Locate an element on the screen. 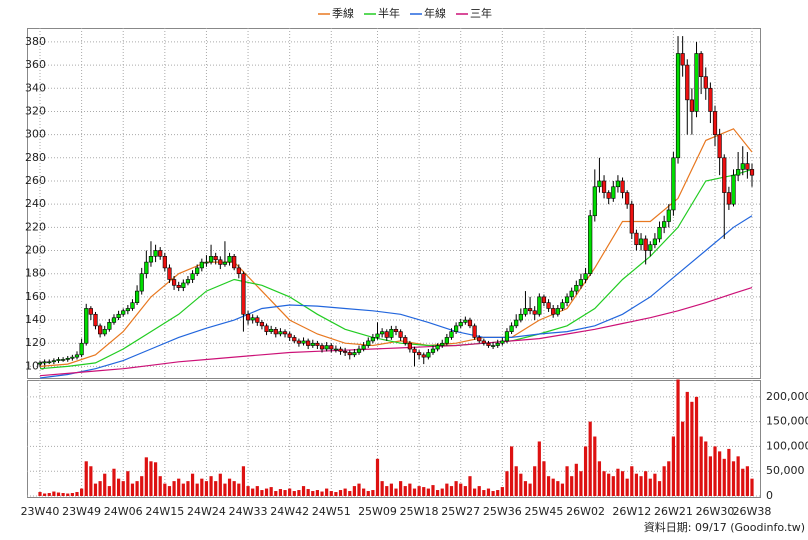 Image resolution: width=808 pixels, height=540 pixels. y2-tick-label: 100,000 is located at coordinates (787, 445).